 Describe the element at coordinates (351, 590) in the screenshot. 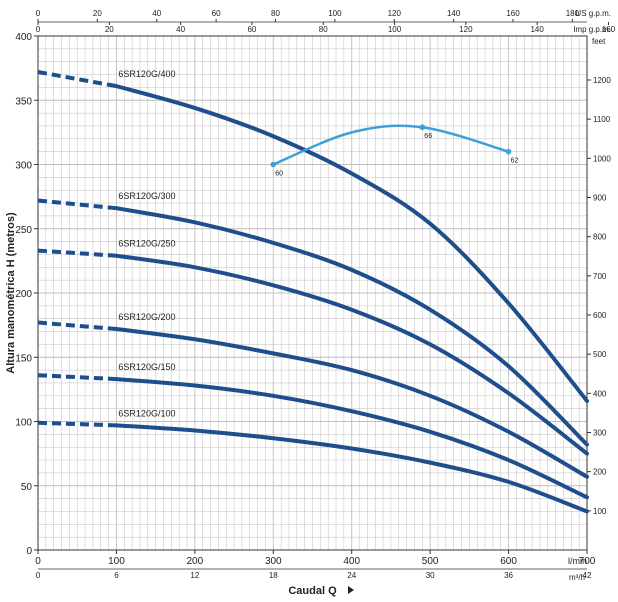

I see `x-axis-arrow-icon` at that location.